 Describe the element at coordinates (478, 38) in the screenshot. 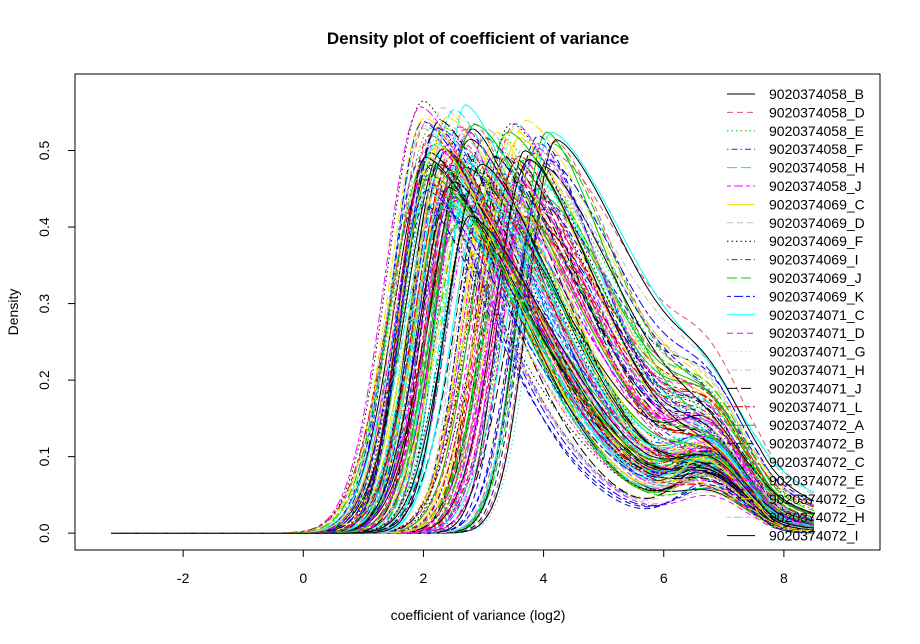

I see `chart-title: Density plot of coefficient of variance` at that location.